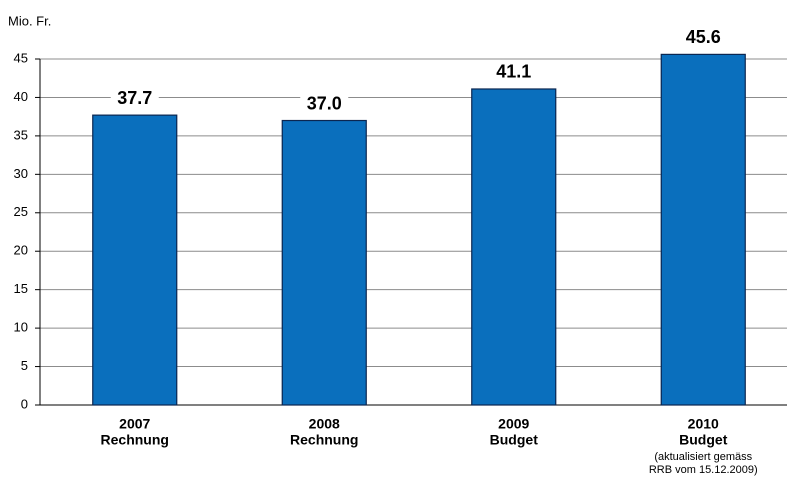 Image resolution: width=787 pixels, height=489 pixels. What do you see at coordinates (21, 327) in the screenshot?
I see `y-tick-label: 10` at bounding box center [21, 327].